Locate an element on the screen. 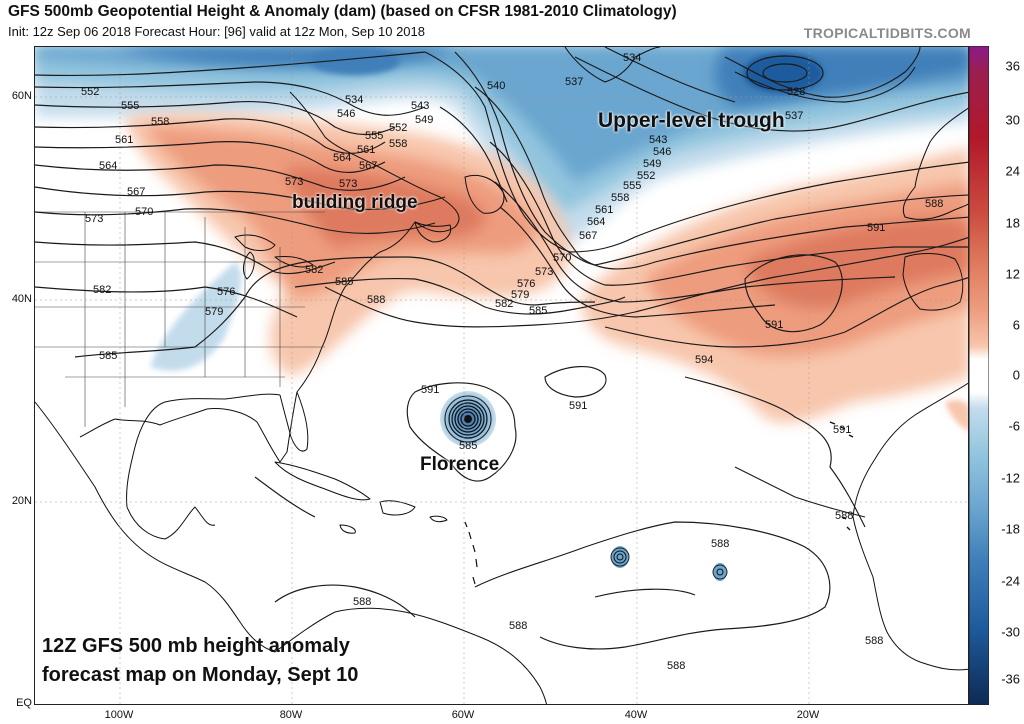 This screenshot has width=1024, height=724. florence-label: Florence is located at coordinates (460, 464).